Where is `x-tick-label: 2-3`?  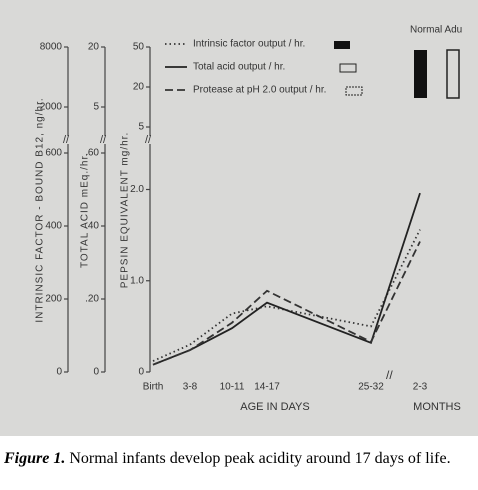
x-tick-label: 2-3 is located at coordinates (420, 387).